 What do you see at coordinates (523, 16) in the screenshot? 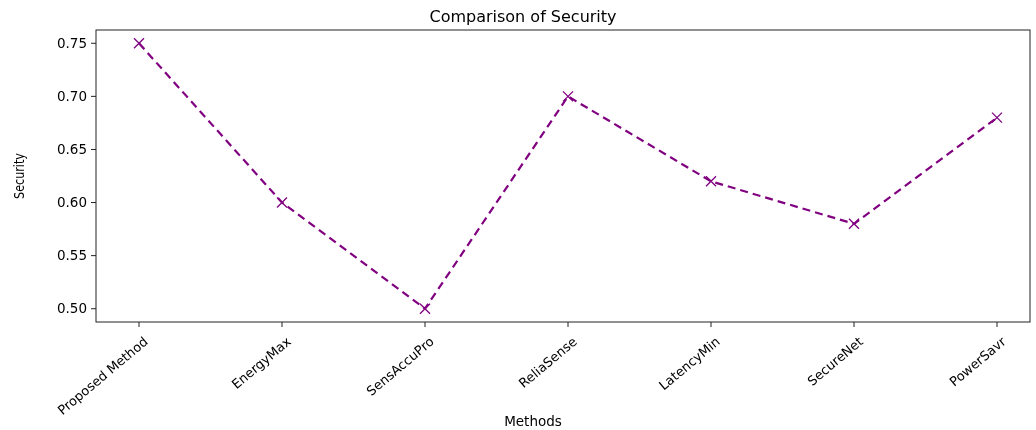
I see `chart-title: Comparison of Security` at bounding box center [523, 16].